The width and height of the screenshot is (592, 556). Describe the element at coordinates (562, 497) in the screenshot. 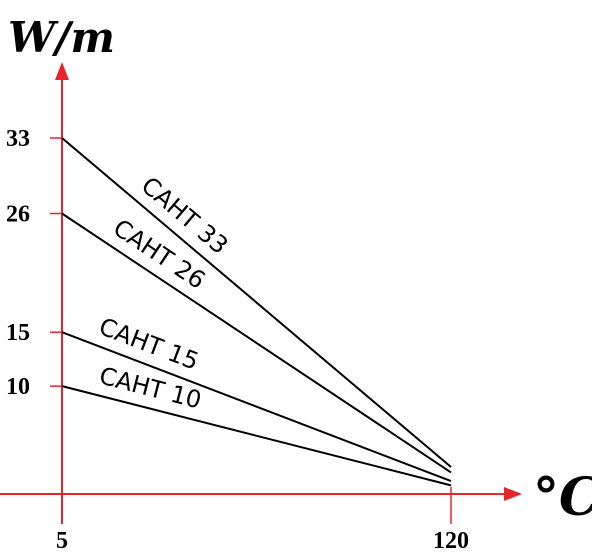

I see `x-axis-label: °C` at that location.